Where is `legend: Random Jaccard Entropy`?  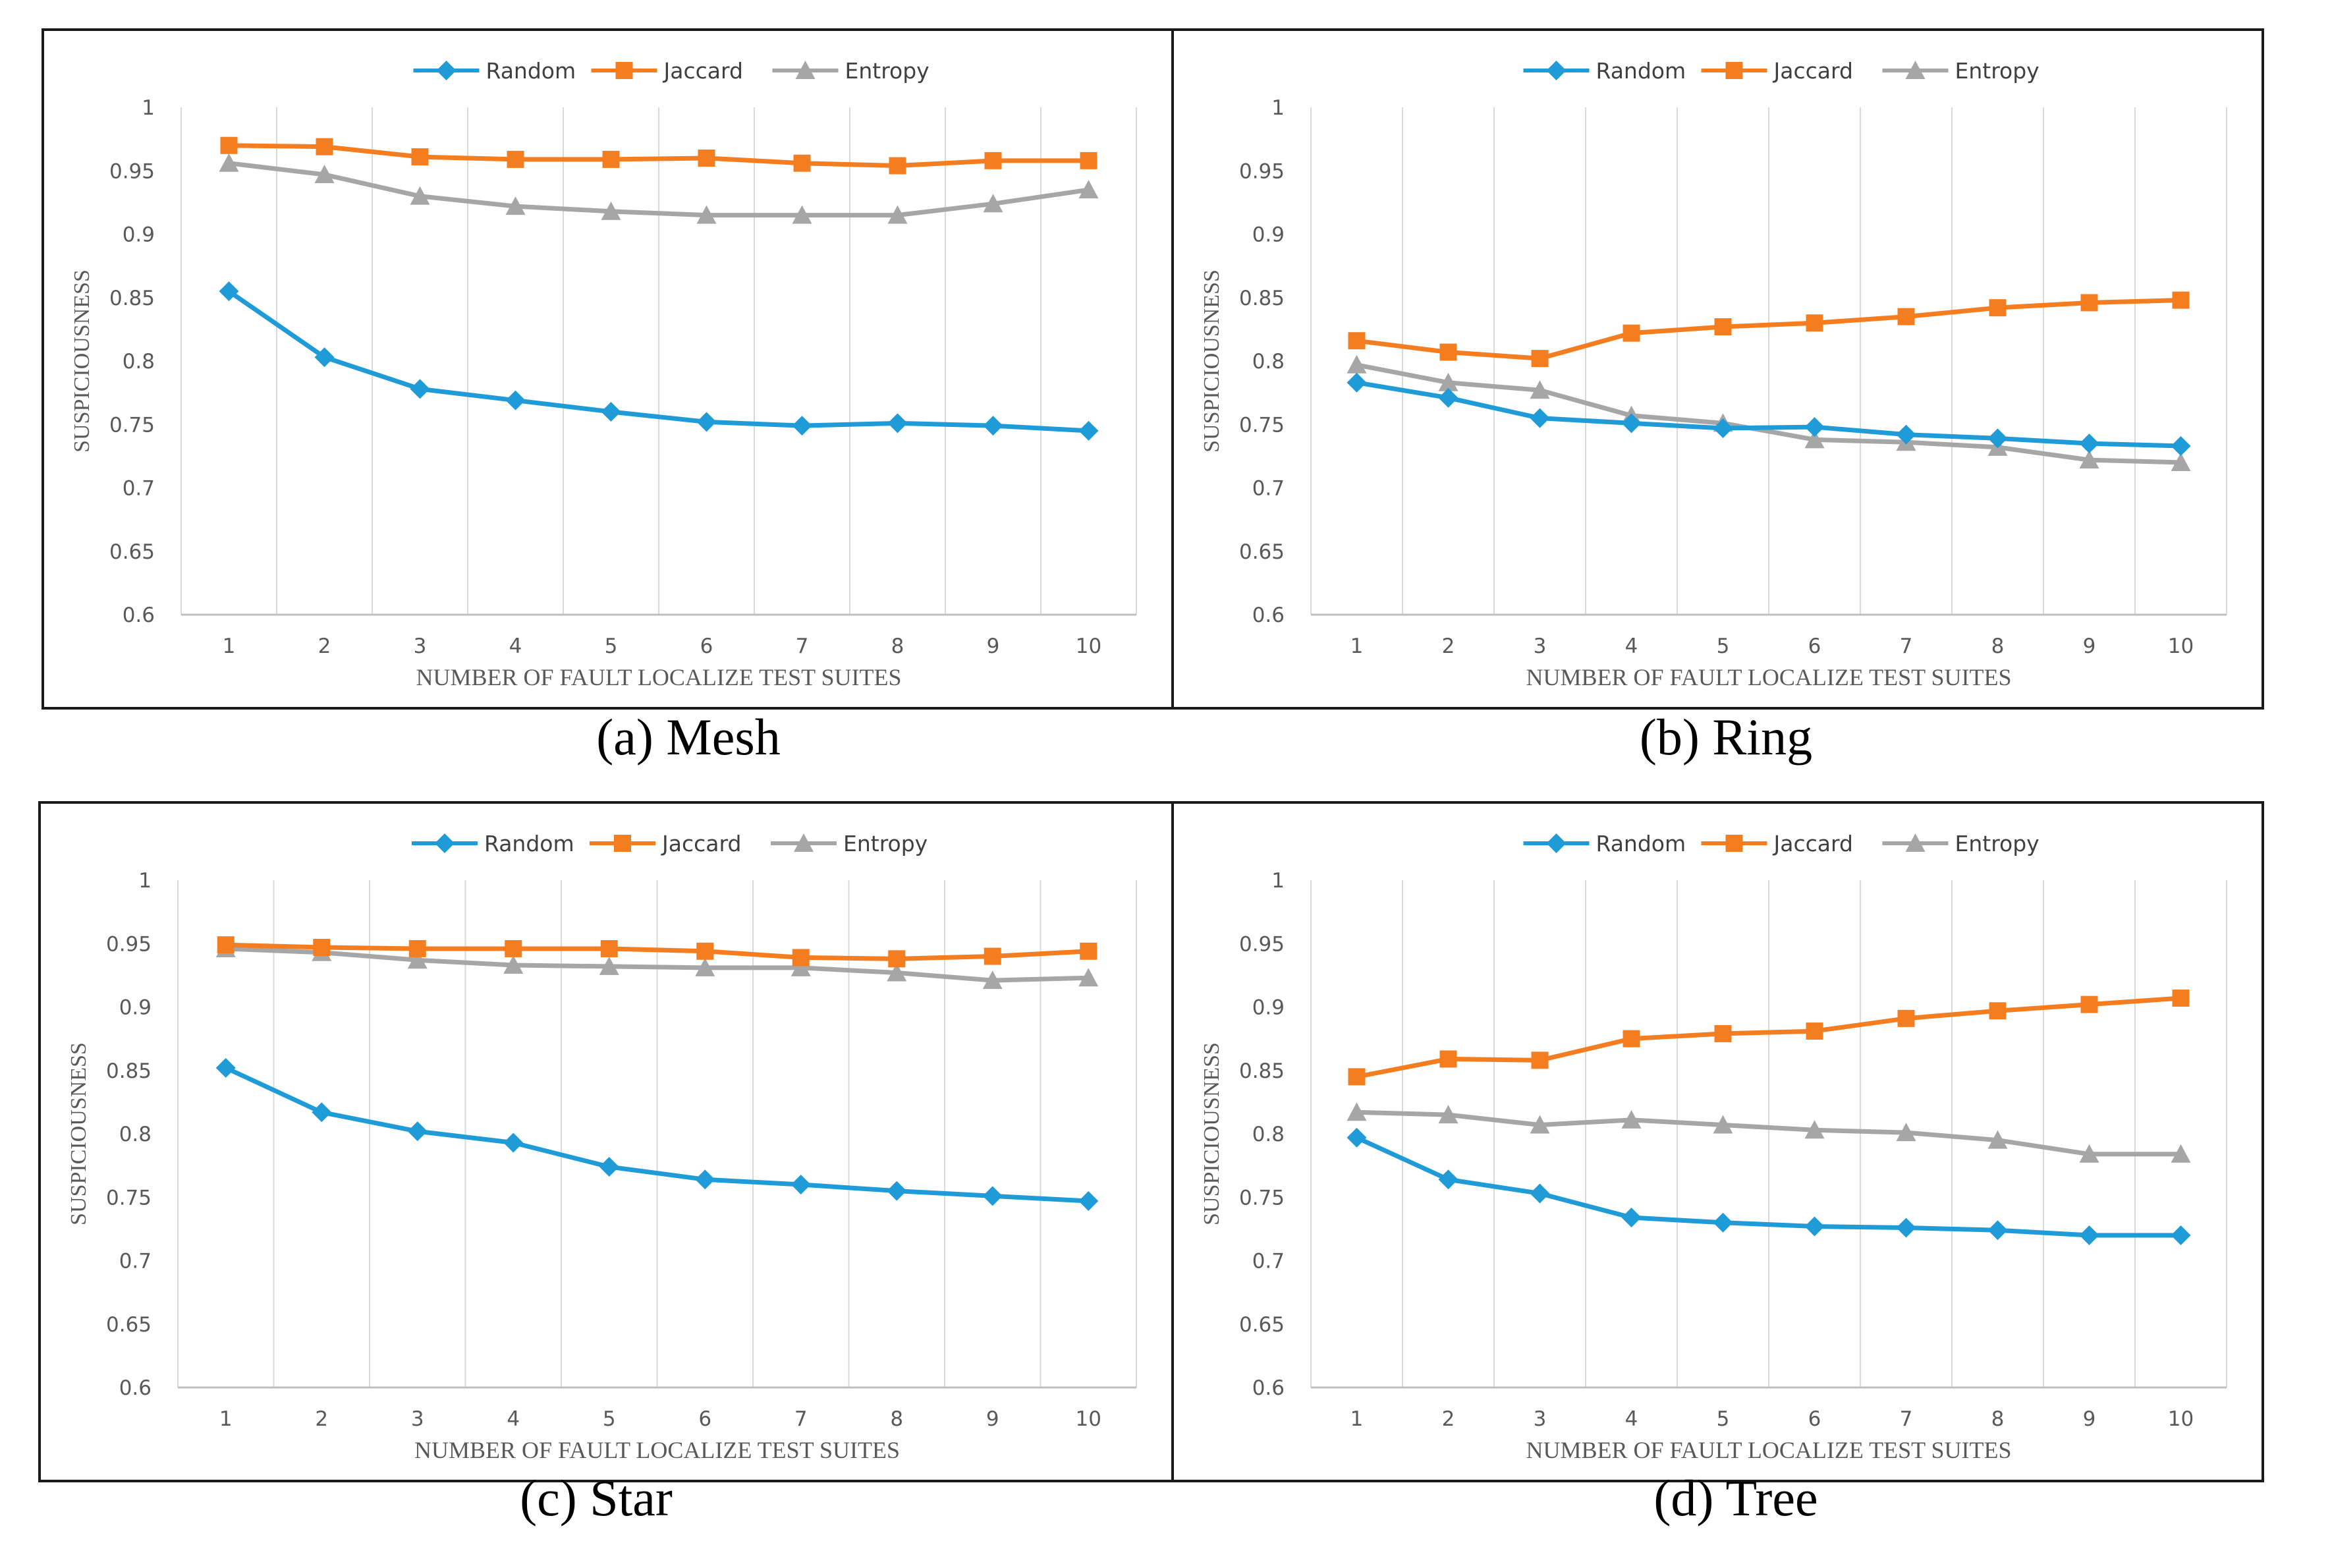
legend: Random Jaccard Entropy is located at coordinates (671, 71).